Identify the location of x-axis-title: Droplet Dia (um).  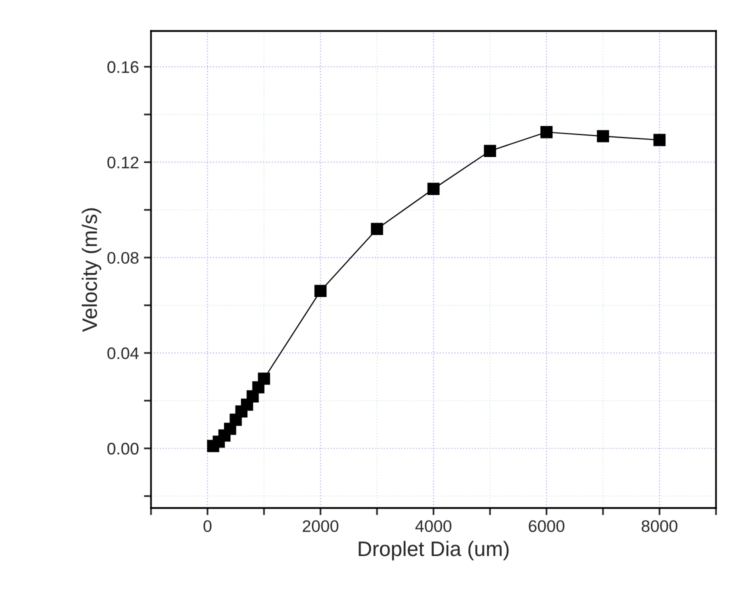
(433, 550).